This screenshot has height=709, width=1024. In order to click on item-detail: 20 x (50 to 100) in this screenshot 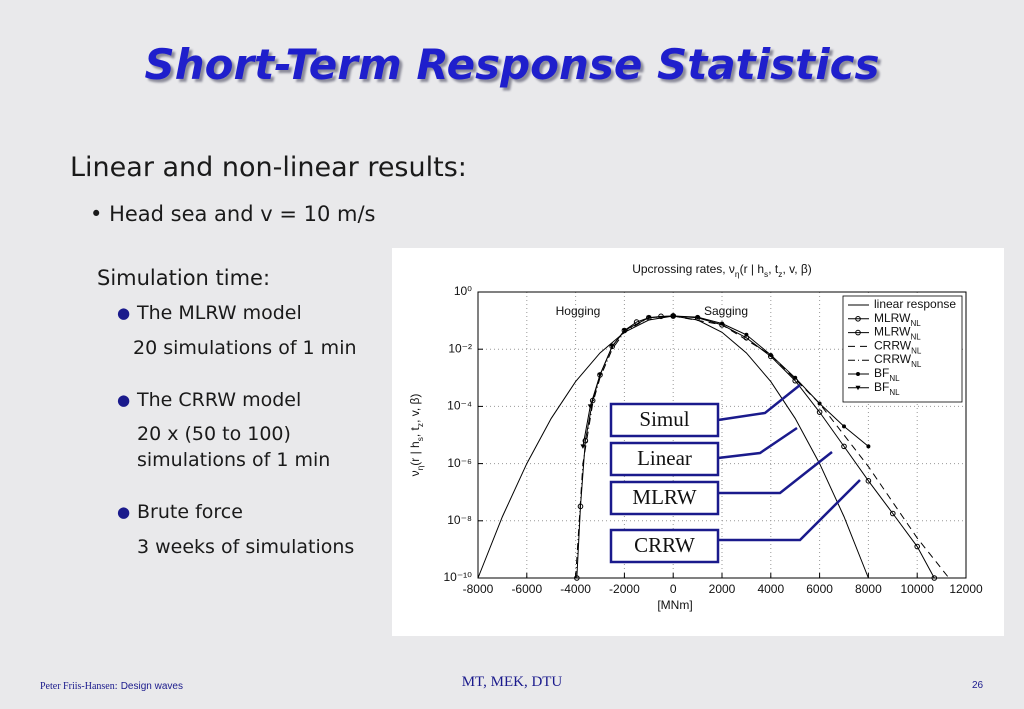, I will do `click(214, 434)`.